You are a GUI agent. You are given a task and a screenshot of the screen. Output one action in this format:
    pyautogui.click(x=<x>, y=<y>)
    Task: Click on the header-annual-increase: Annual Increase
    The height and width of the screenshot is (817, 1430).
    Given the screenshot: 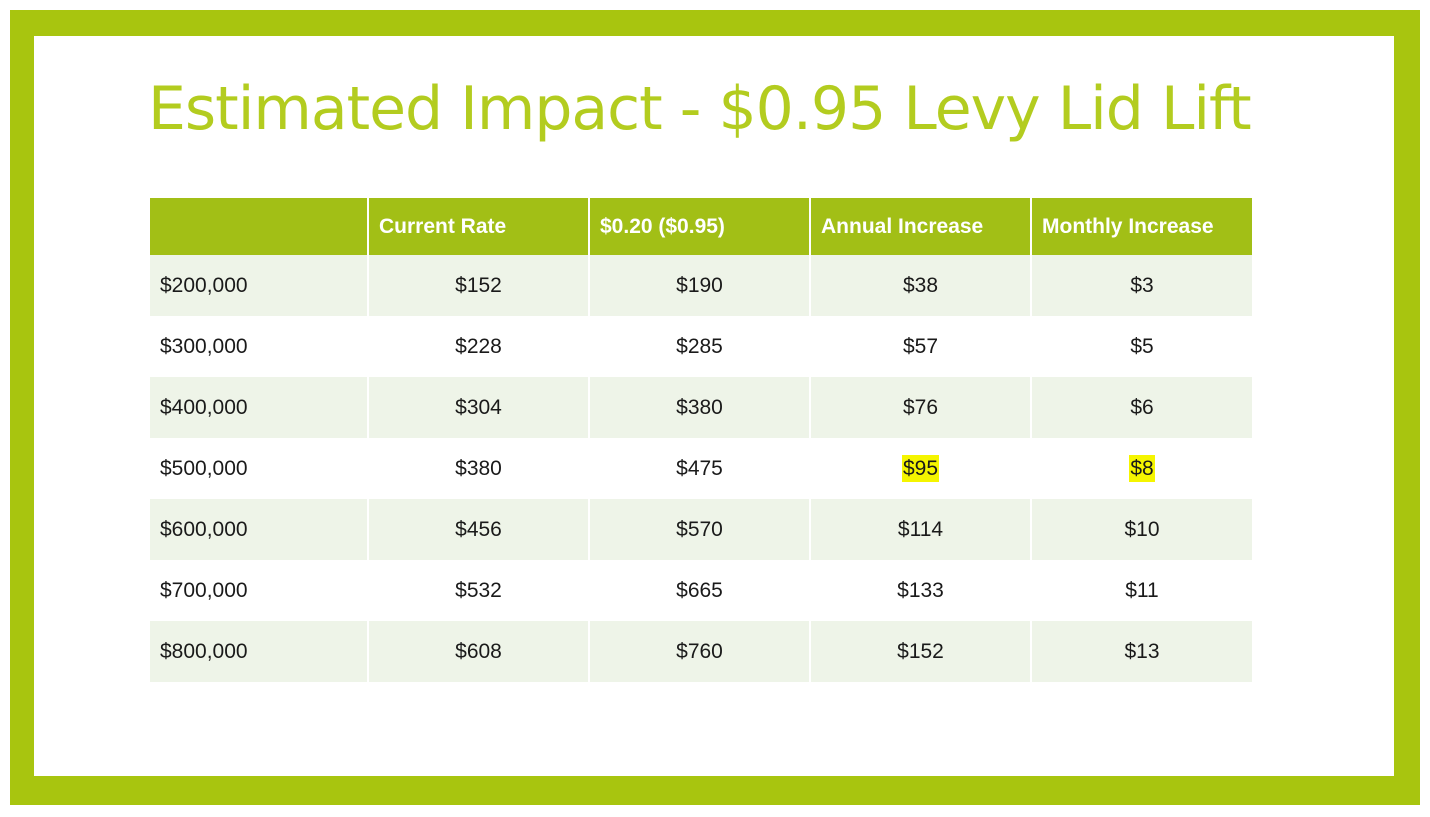 What is the action you would take?
    pyautogui.click(x=921, y=226)
    